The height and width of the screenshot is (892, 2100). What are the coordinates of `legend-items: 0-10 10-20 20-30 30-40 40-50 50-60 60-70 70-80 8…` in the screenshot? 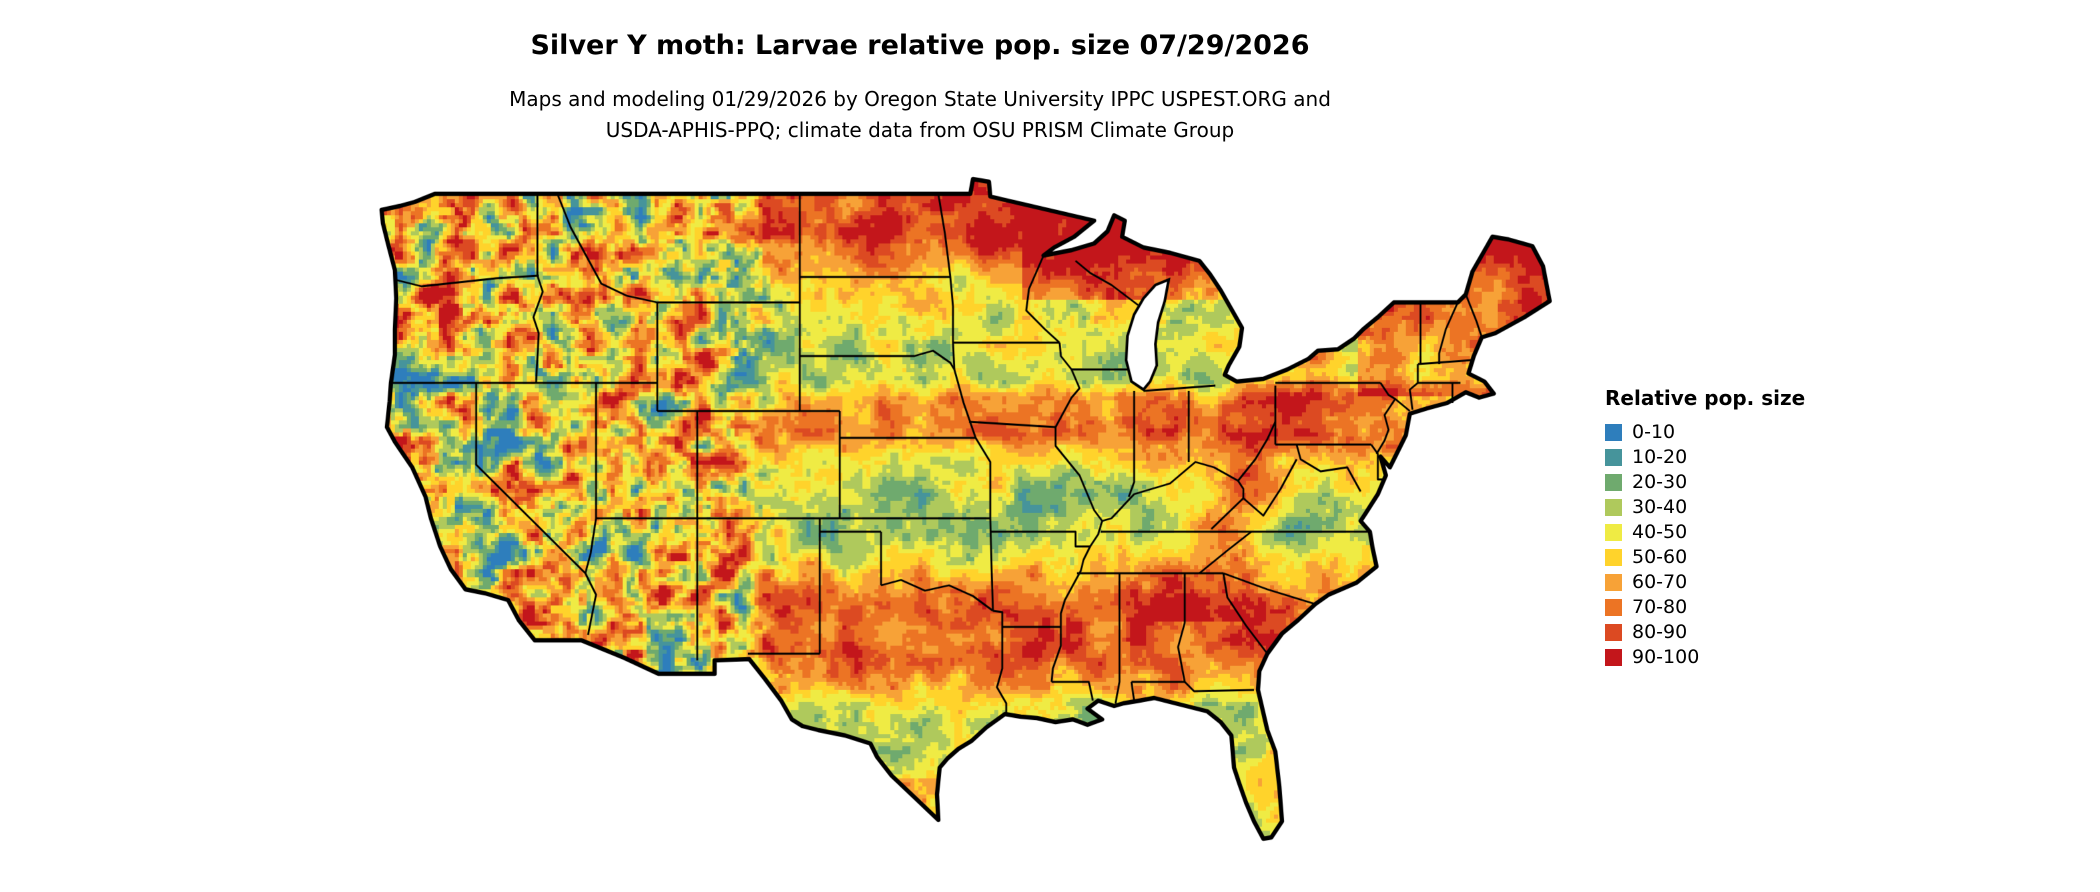 It's located at (1705, 545).